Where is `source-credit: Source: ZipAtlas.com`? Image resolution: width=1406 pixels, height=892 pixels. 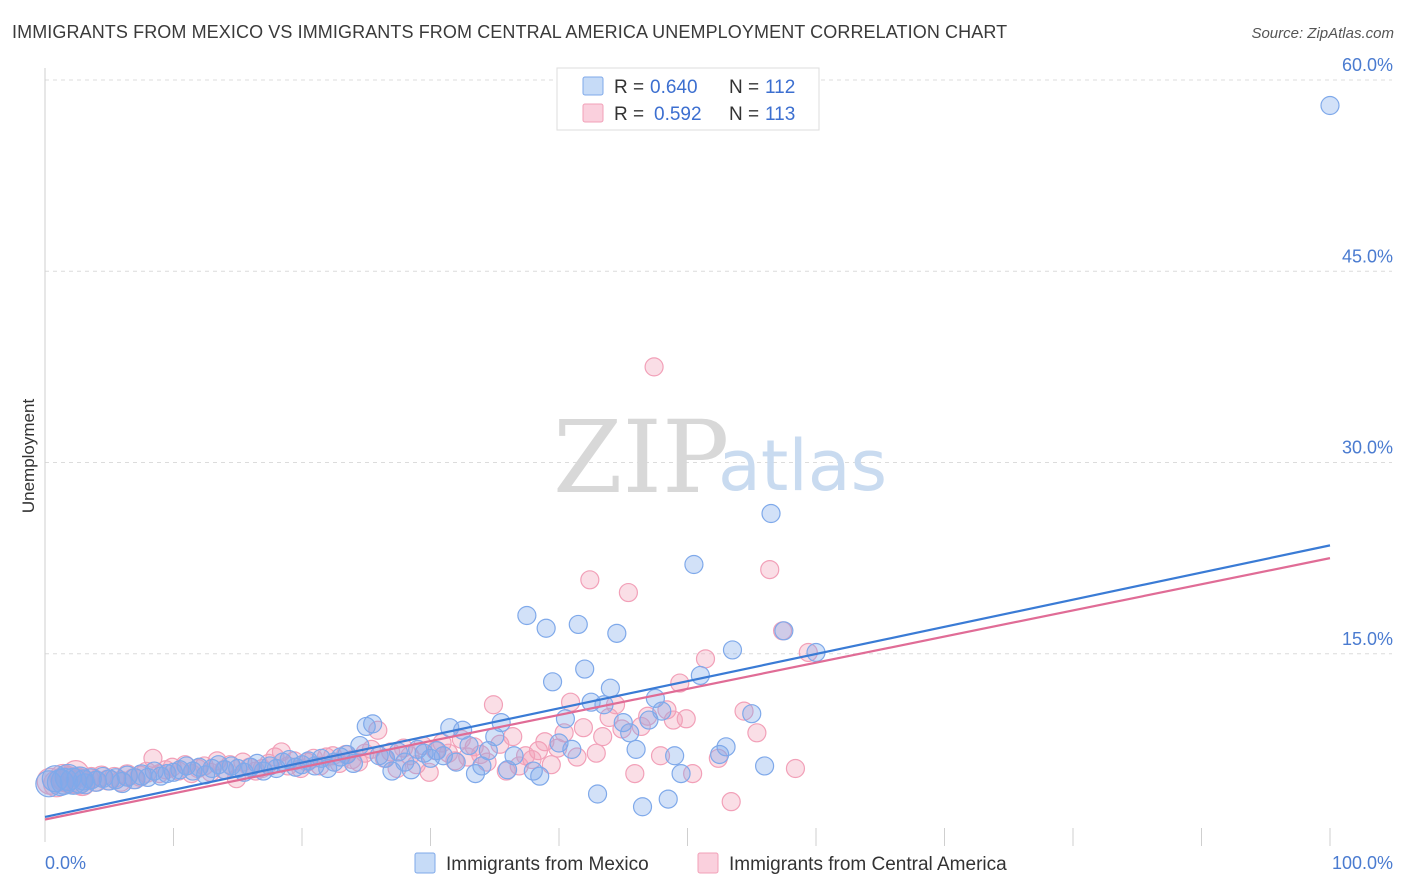
source-credit: Source: ZipAtlas.com is located at coordinates (1322, 33).